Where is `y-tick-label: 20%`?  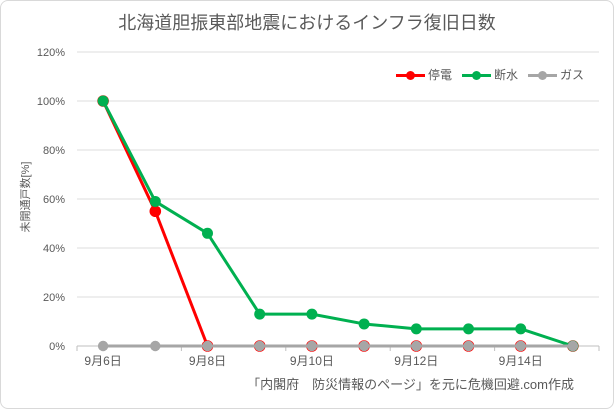
y-tick-label: 20% is located at coordinates (54, 298).